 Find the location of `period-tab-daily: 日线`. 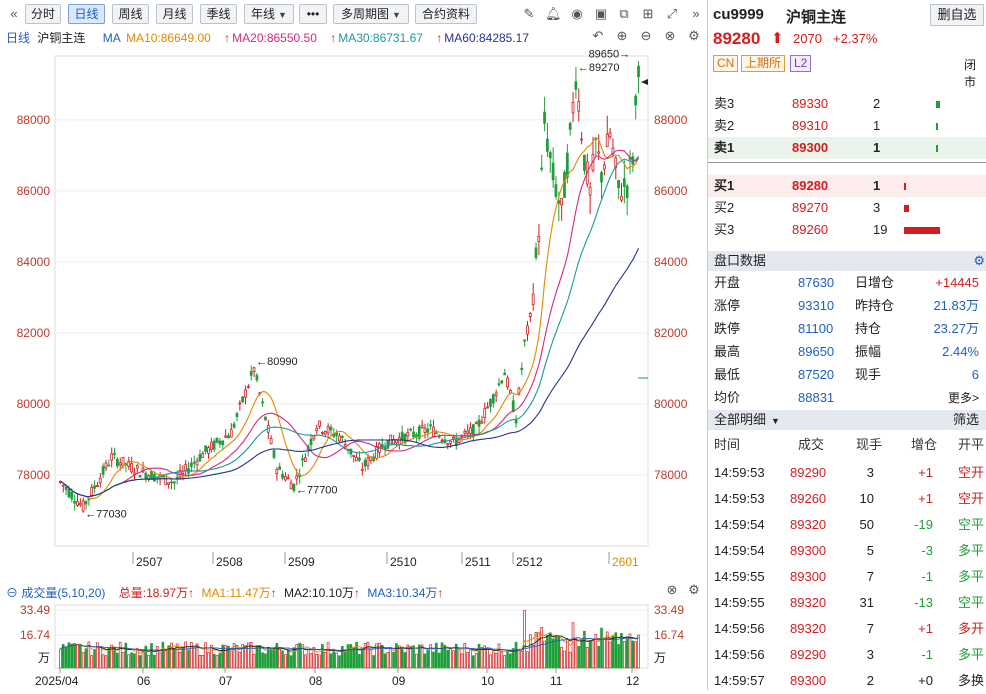

period-tab-daily: 日线 is located at coordinates (86, 14).